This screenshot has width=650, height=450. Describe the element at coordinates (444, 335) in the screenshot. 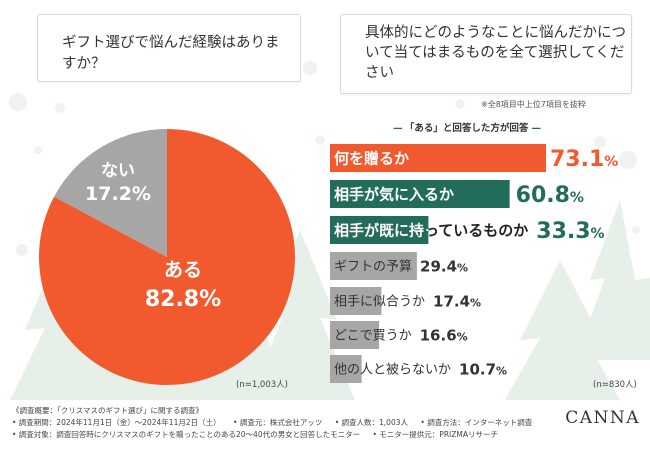

I see `bar-value-5: 16.6%` at that location.